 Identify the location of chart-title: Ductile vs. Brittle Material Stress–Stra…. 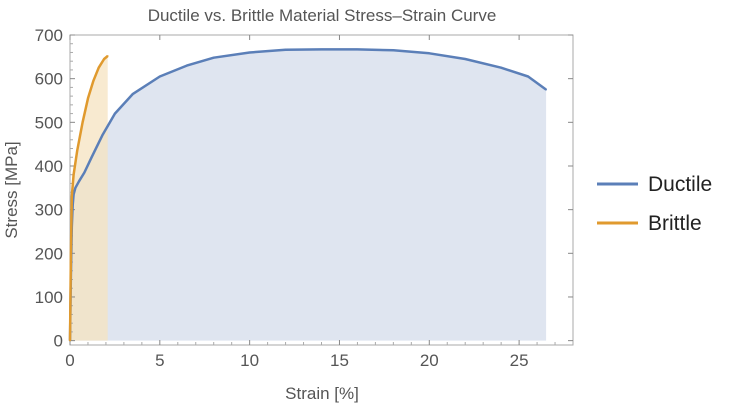
(322, 15).